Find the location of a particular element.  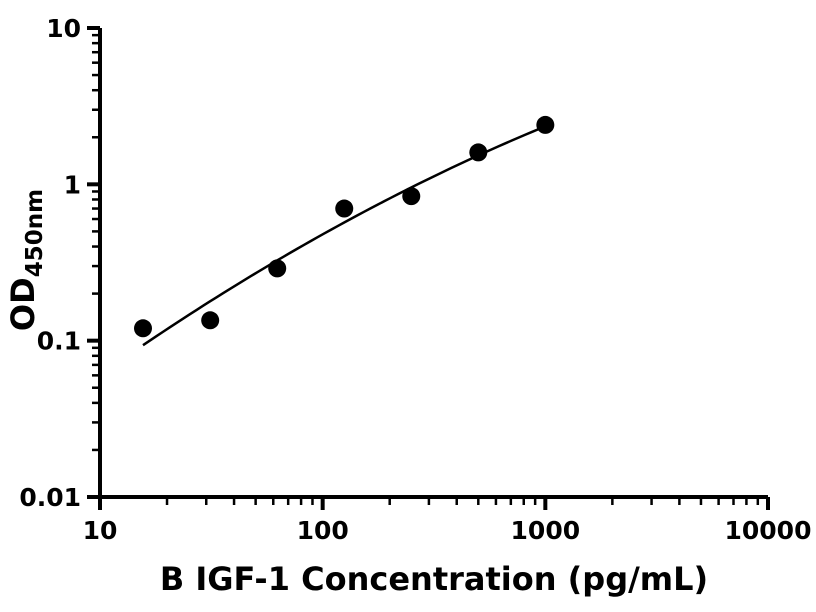

x-tick-label: 10 is located at coordinates (100, 530).